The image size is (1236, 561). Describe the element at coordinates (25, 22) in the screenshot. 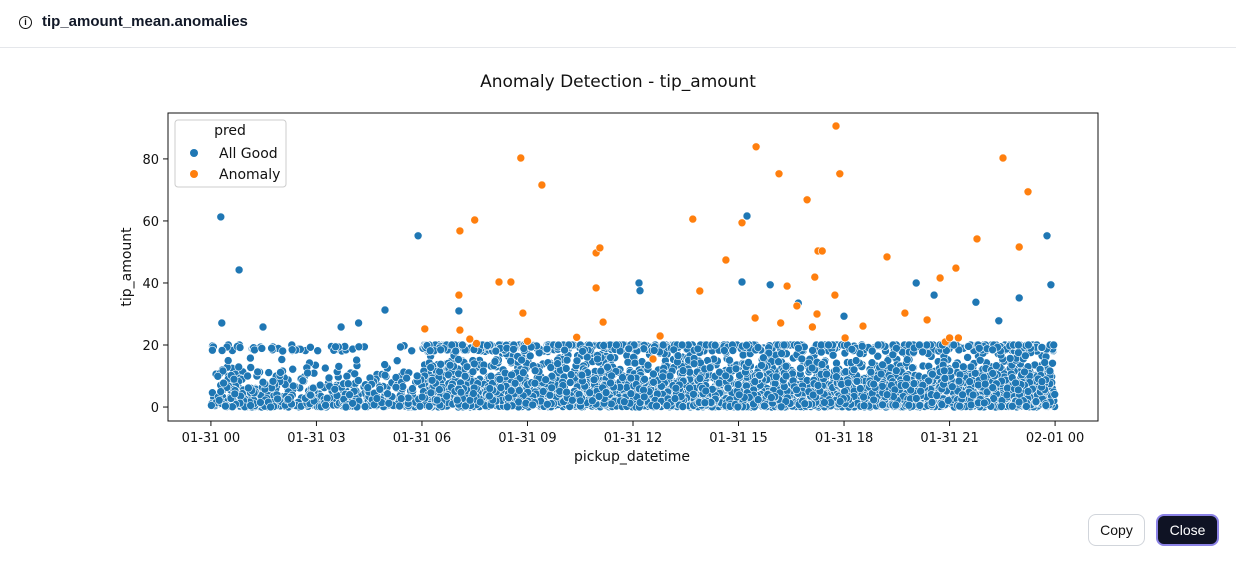

I see `info-icon: i` at that location.